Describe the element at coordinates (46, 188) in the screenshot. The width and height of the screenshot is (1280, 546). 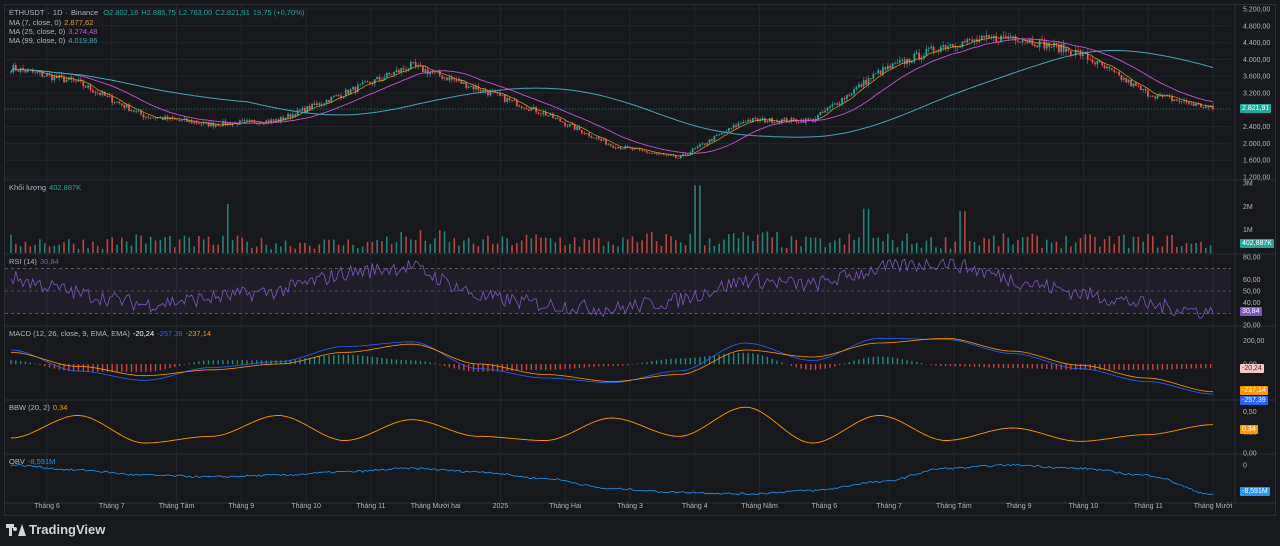
I see `volume-legend: Khối lượng 402,887K` at that location.